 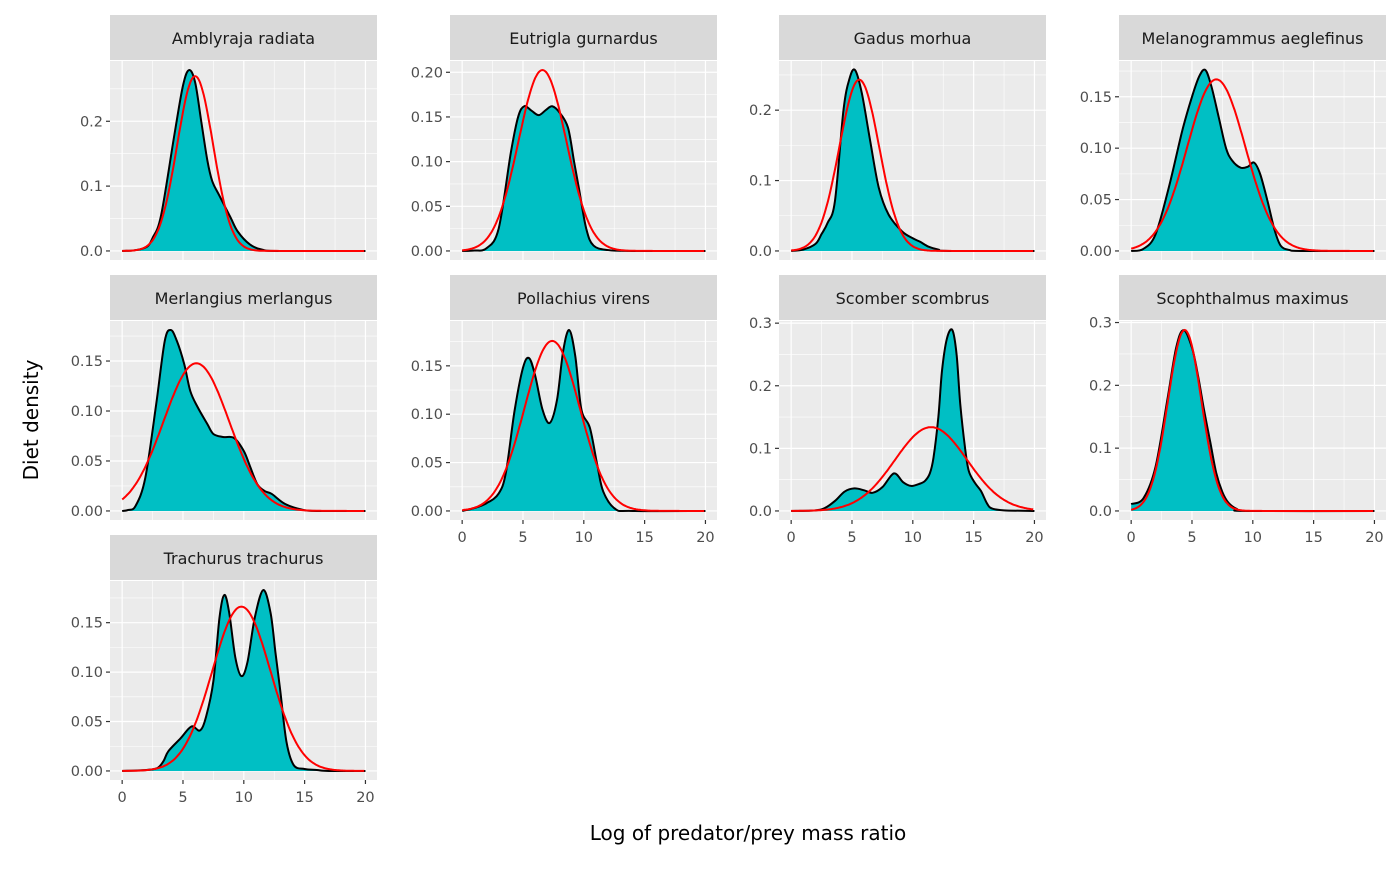 I want to click on facet-strip-label: Amblyraja radiata, so click(x=243, y=38).